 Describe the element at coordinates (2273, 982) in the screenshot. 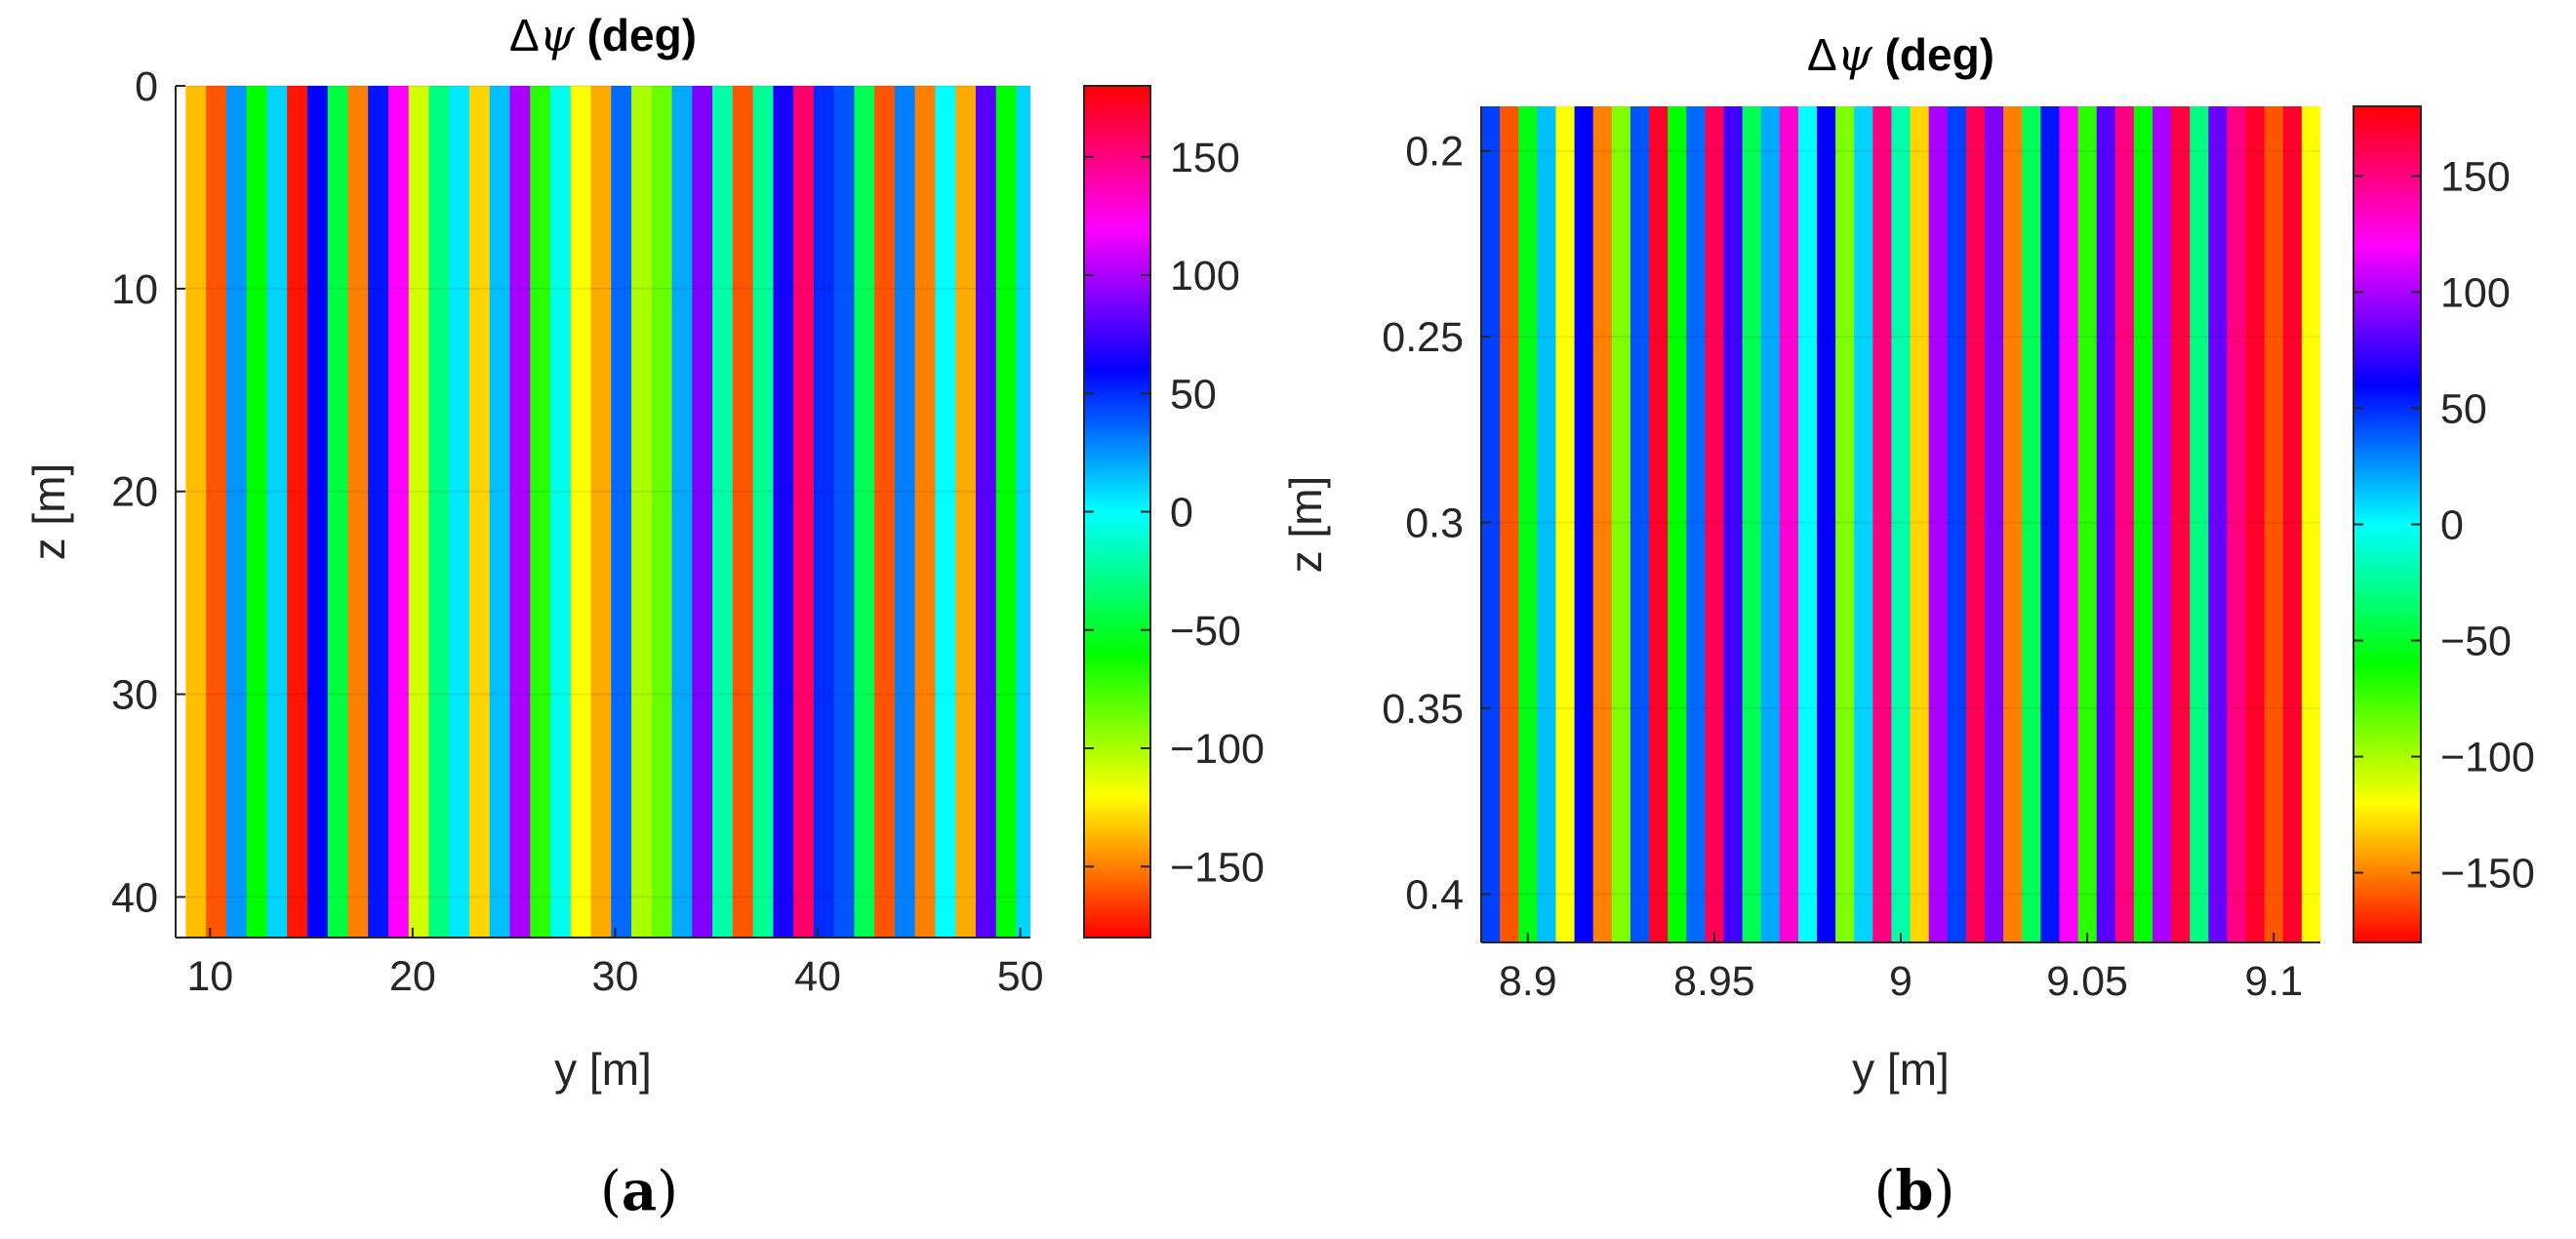

I see `x-tick-label: 9.1` at that location.